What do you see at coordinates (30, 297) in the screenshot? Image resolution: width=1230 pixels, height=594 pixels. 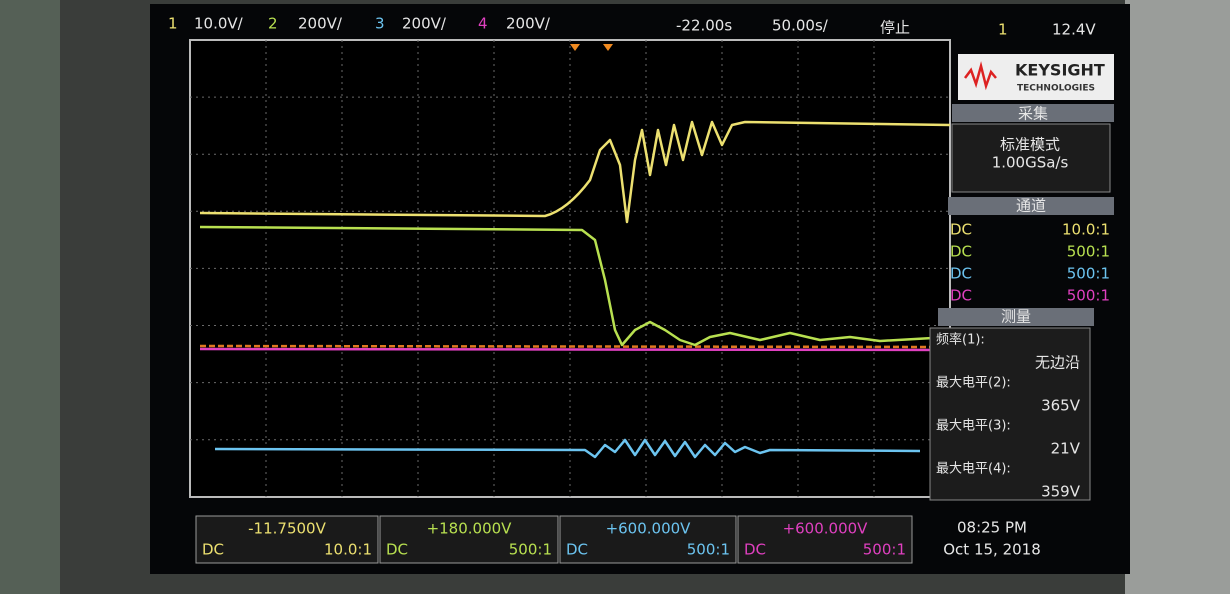 I see `left-bezel` at bounding box center [30, 297].